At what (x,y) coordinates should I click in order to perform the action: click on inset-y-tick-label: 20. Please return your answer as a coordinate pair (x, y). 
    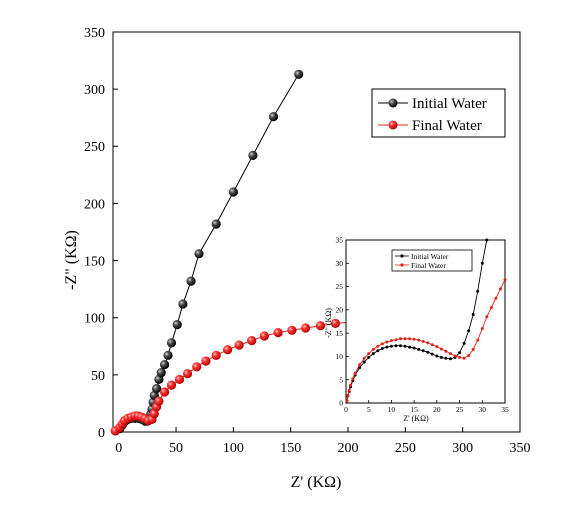
    Looking at the image, I should click on (340, 309).